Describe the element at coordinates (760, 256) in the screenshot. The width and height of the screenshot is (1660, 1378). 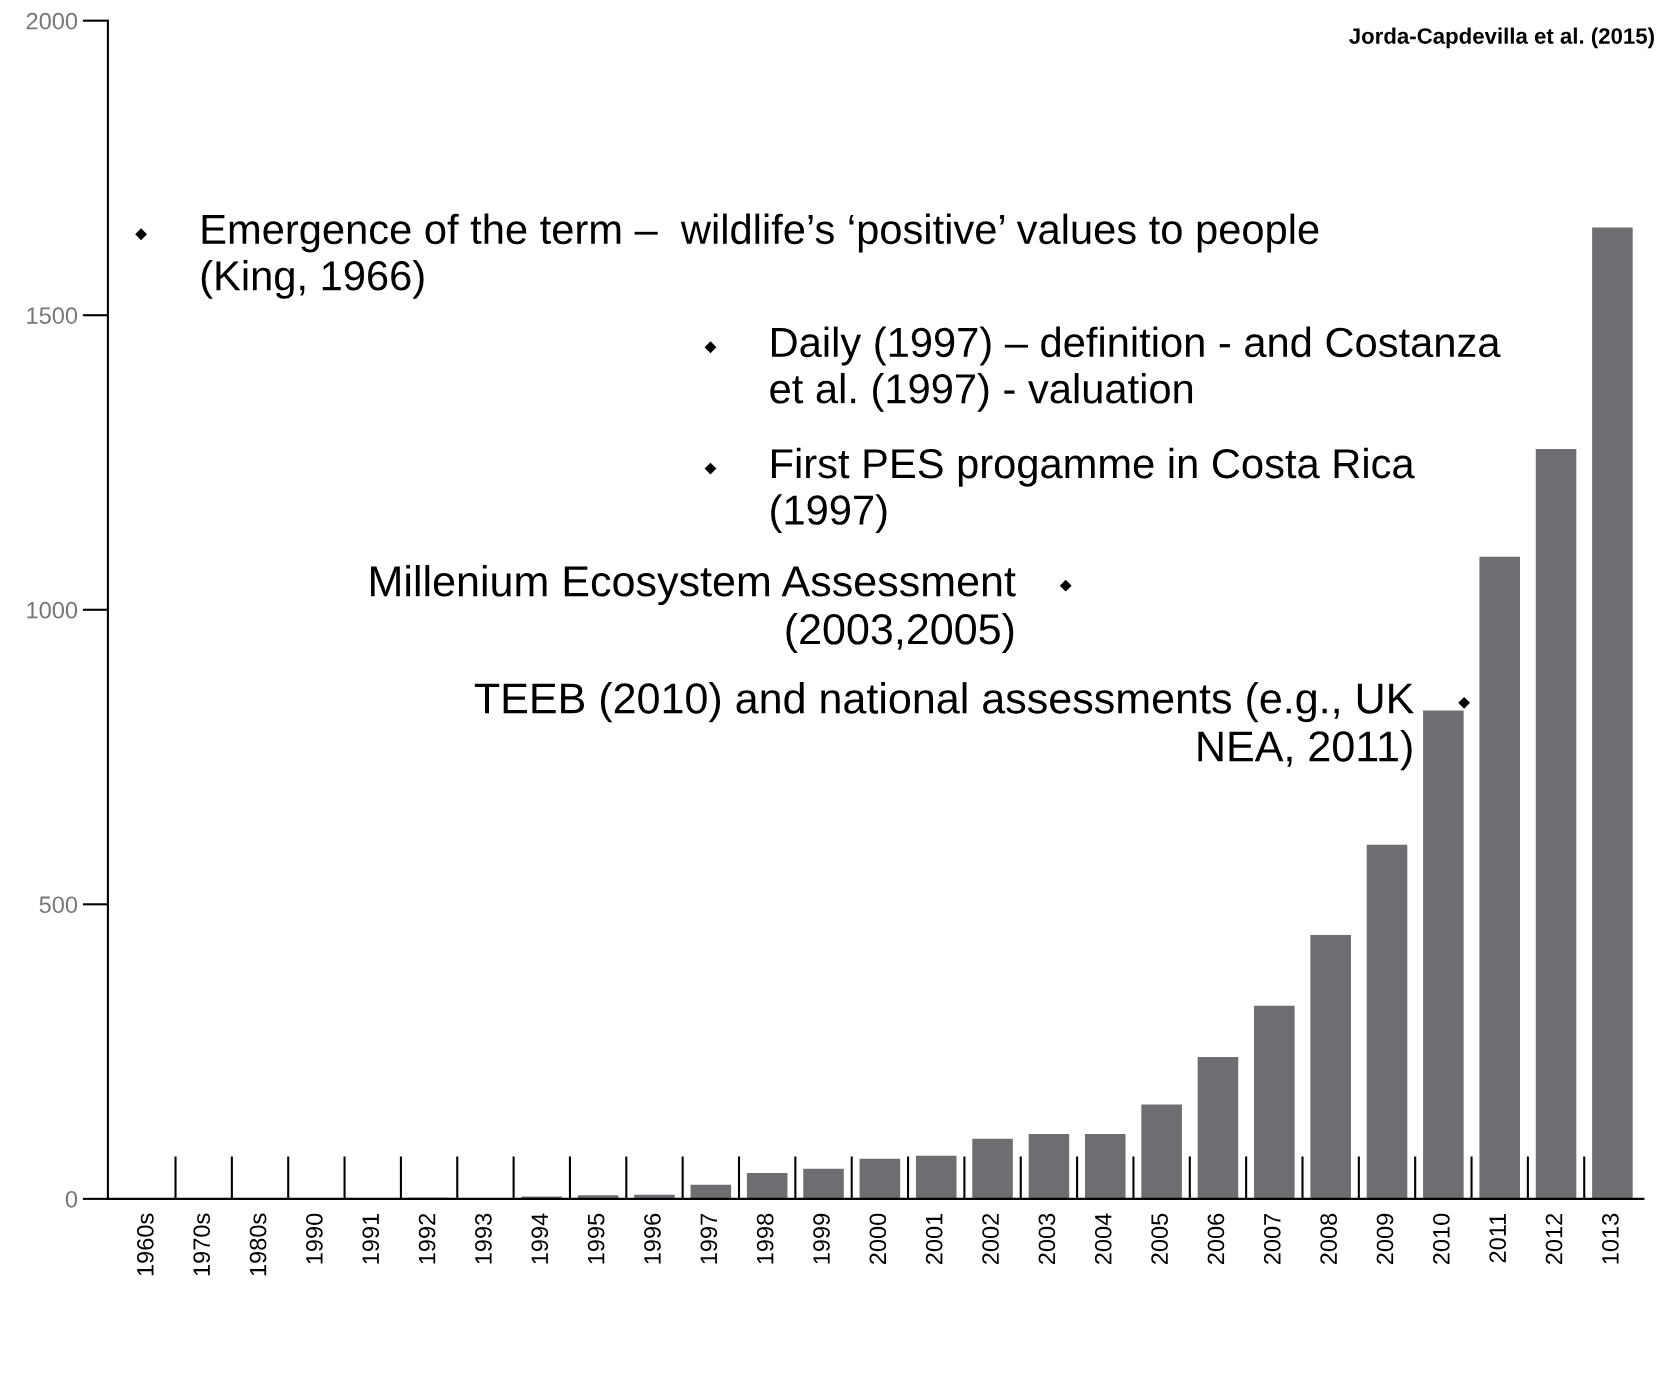
I see `annotation: Emergence of the term – wildlife’s ‘positive’ values to people (King, 1966)` at that location.